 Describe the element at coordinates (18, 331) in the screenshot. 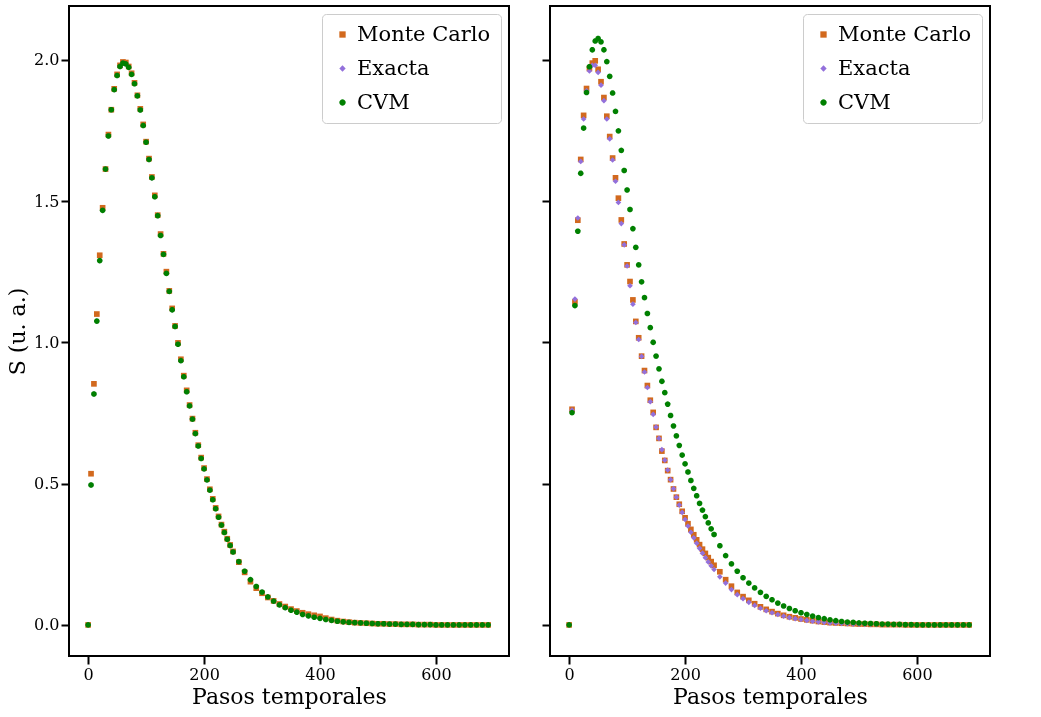

I see `y-axis-title: S (u. a.)` at that location.